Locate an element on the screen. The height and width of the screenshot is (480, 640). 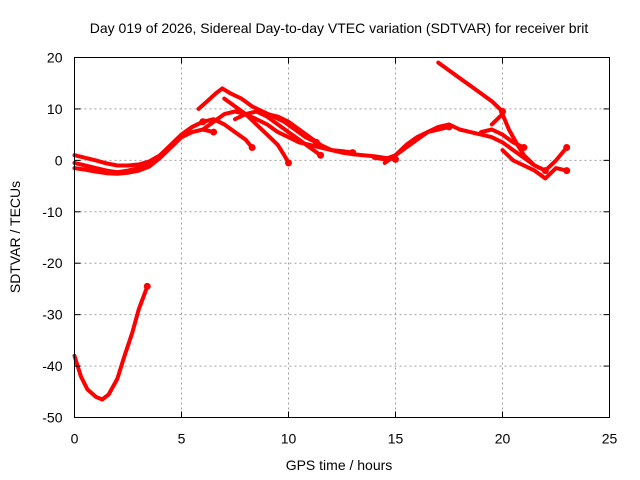
x-tick-label: 10 is located at coordinates (289, 439).